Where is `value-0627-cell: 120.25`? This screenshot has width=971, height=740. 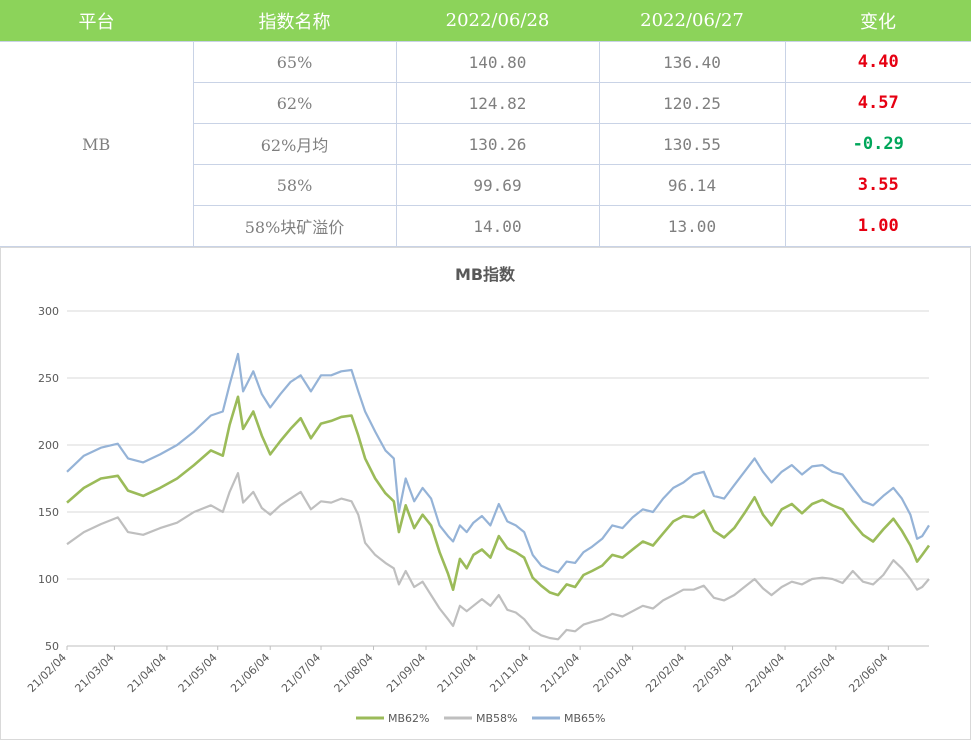 value-0627-cell: 120.25 is located at coordinates (692, 103).